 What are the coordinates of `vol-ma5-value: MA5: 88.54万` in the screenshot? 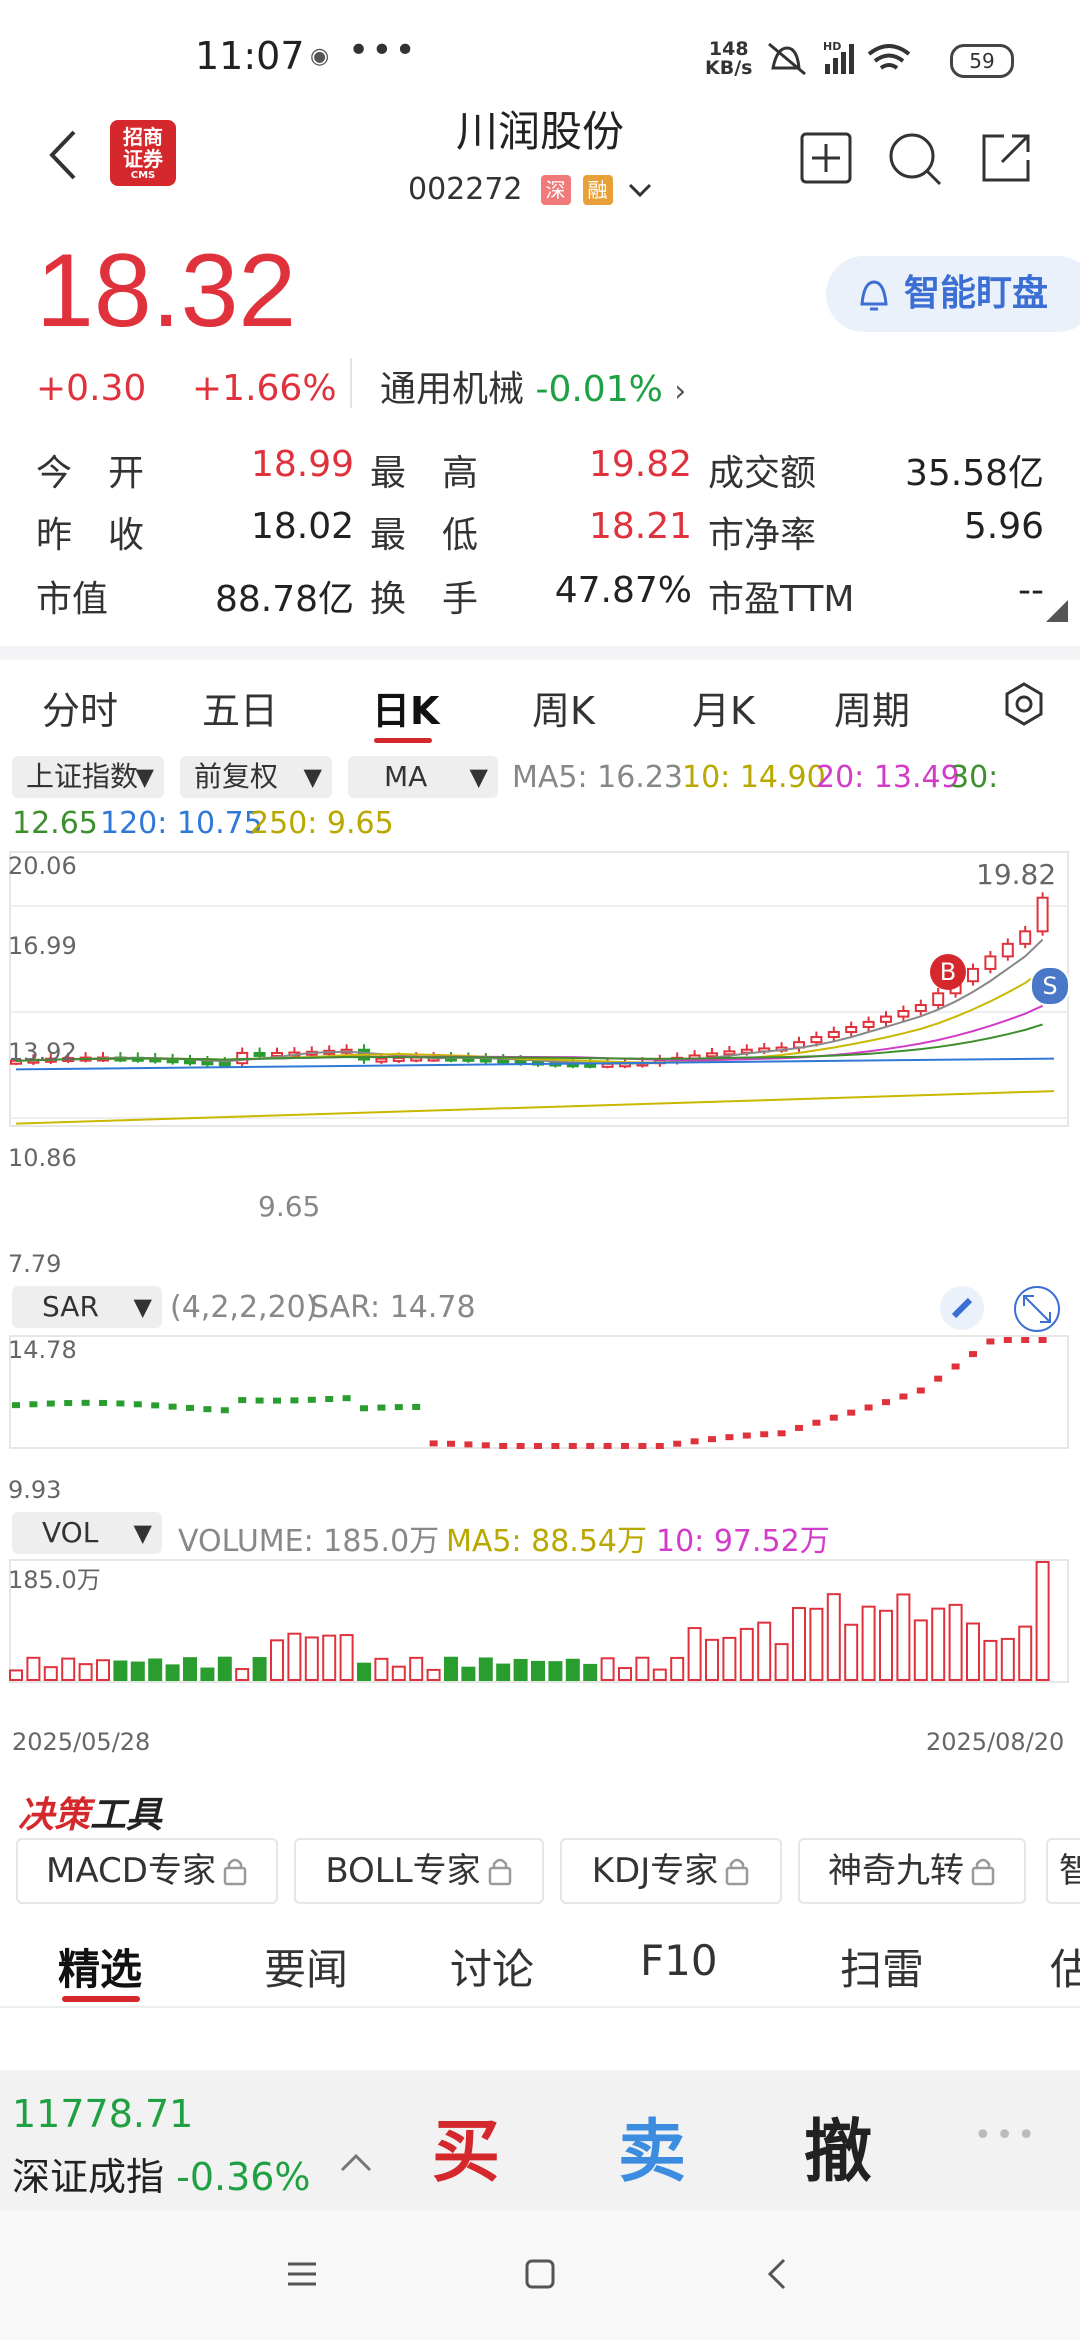 It's located at (547, 1541).